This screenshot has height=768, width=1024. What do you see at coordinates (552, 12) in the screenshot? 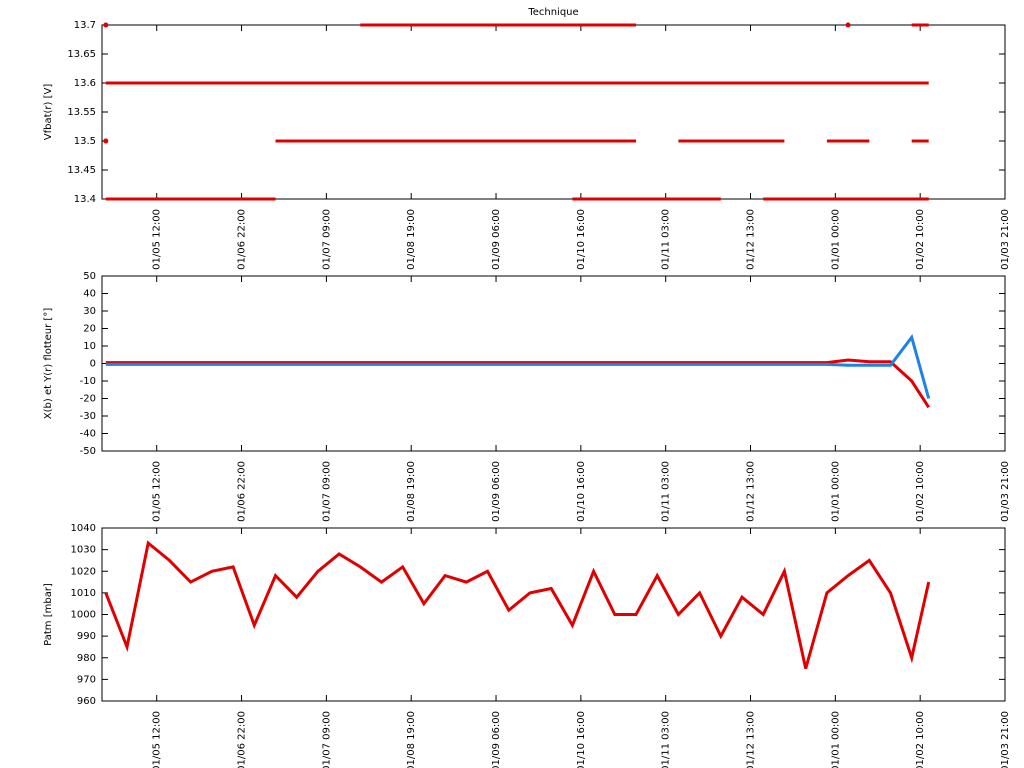
I see `chart-title: Technique` at bounding box center [552, 12].